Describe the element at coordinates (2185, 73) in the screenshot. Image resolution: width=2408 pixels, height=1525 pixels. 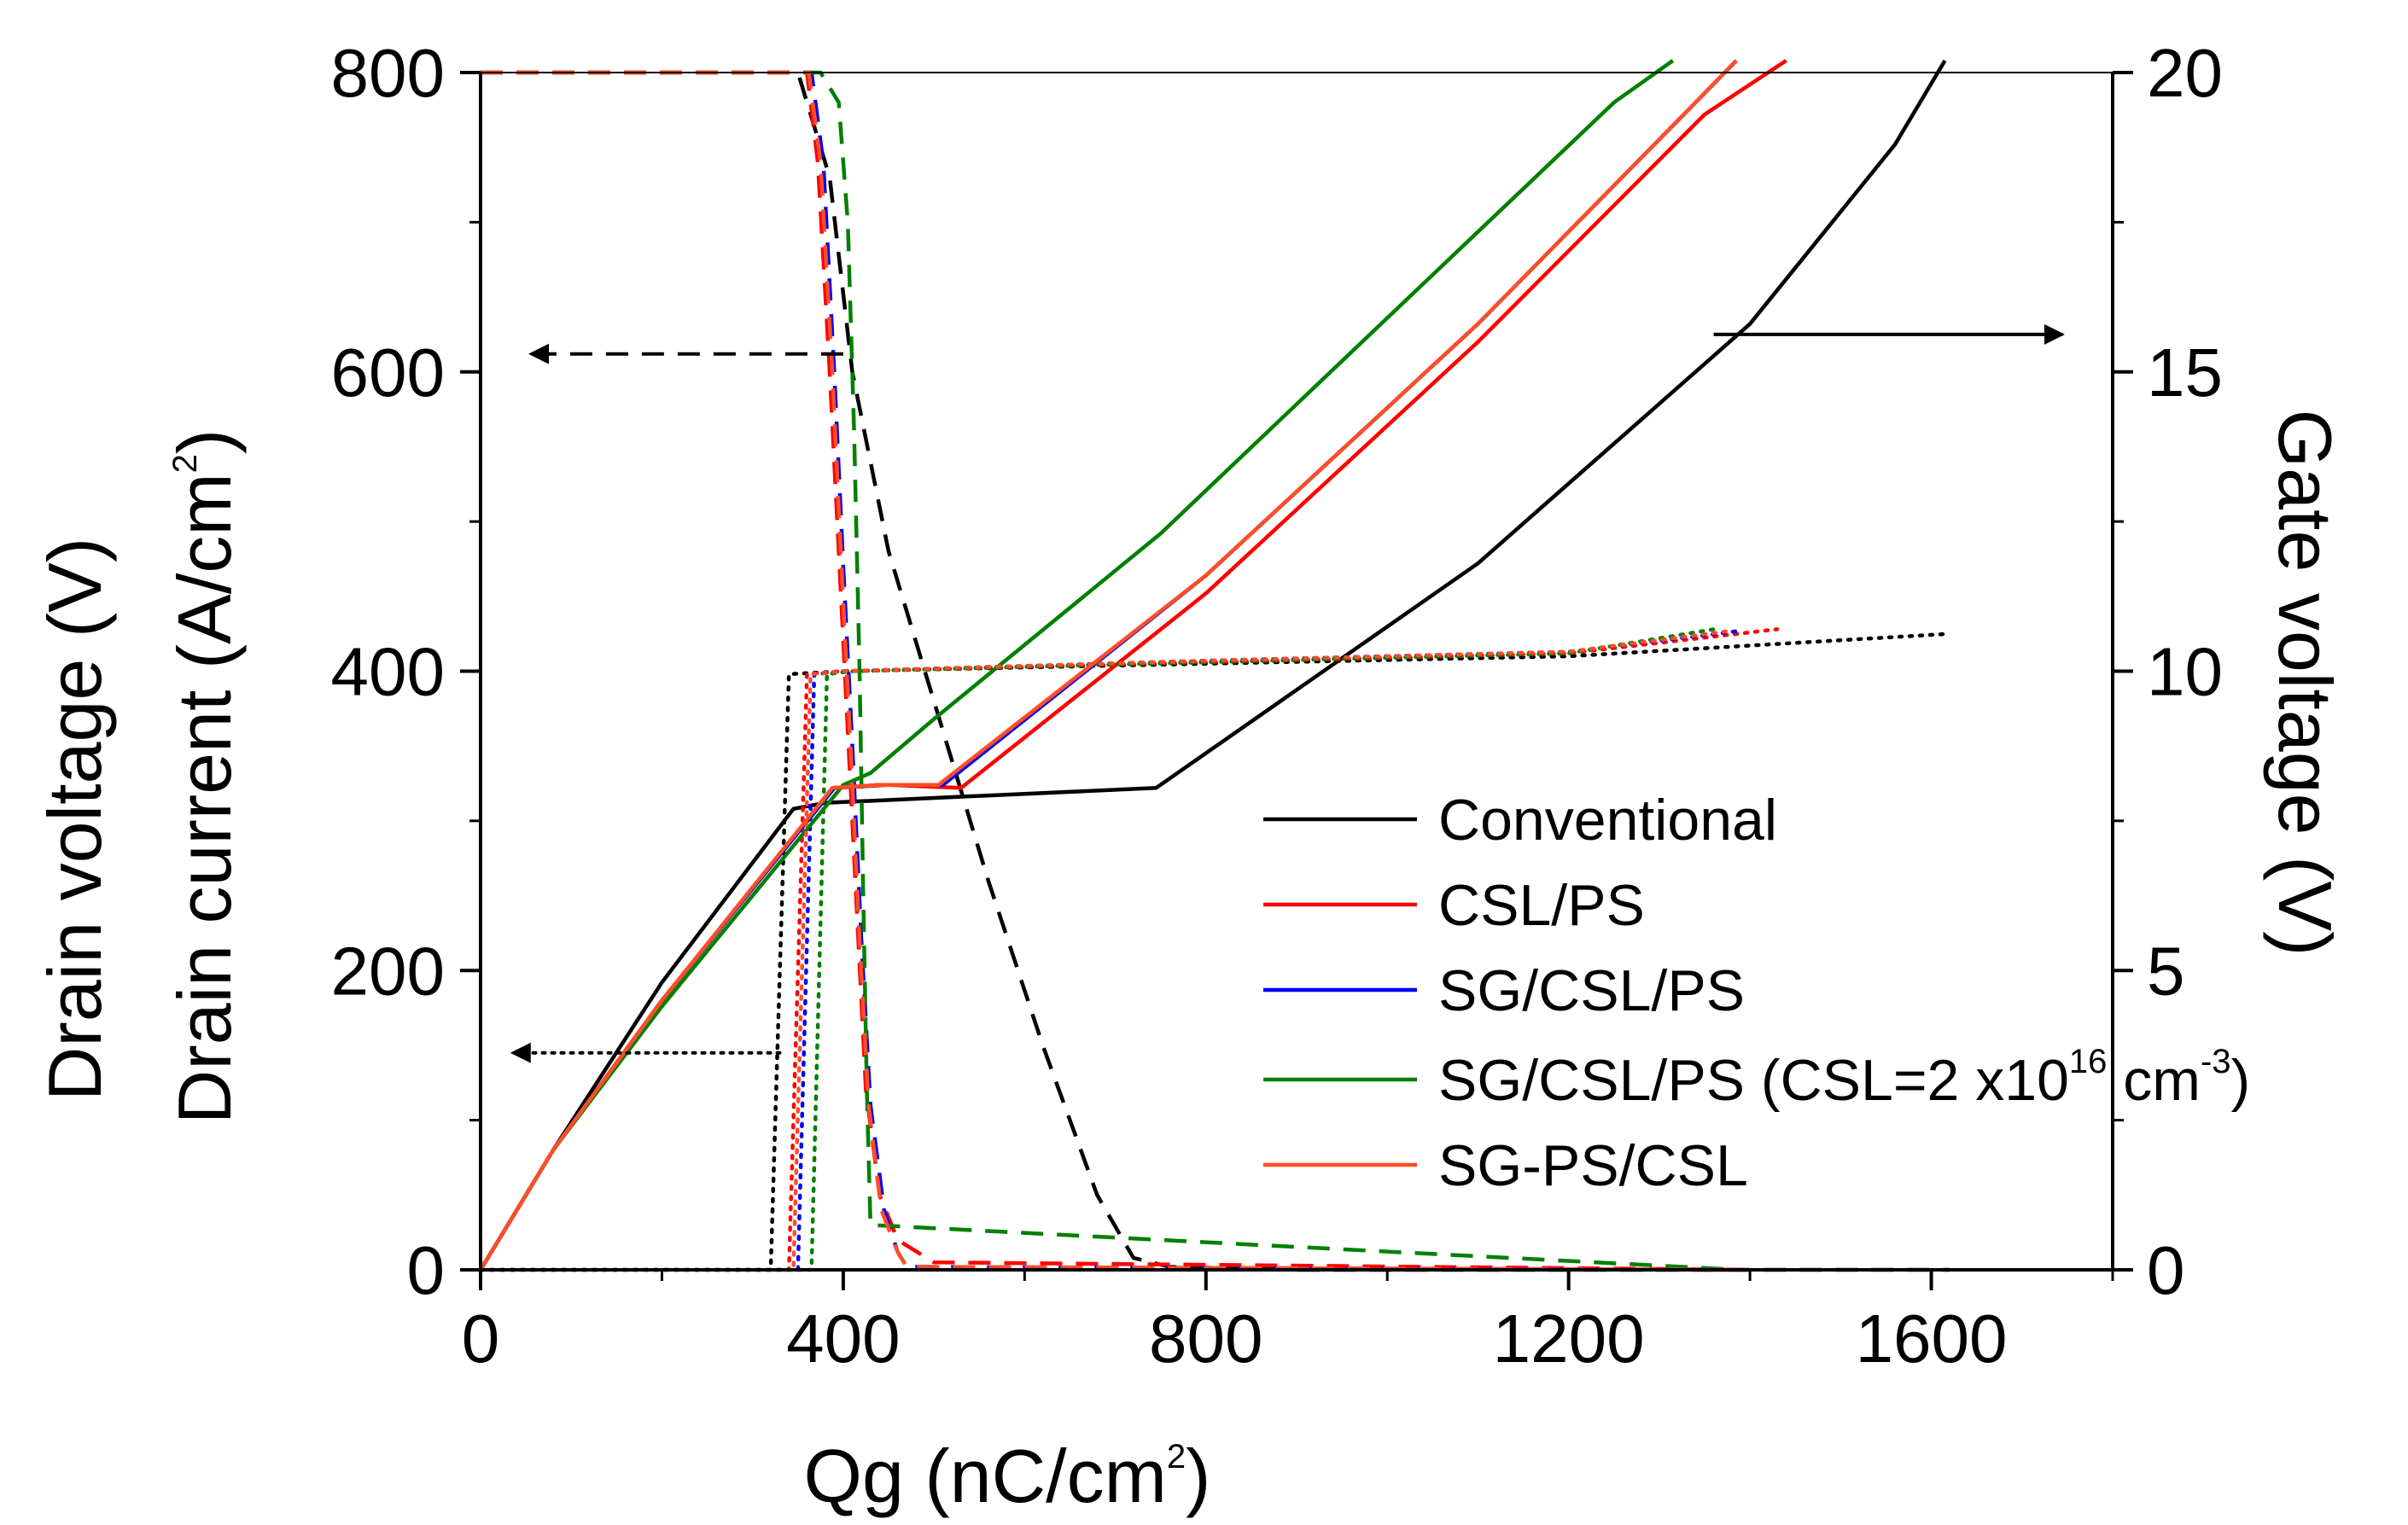
I see `y-right-tick-label-20: 20` at that location.